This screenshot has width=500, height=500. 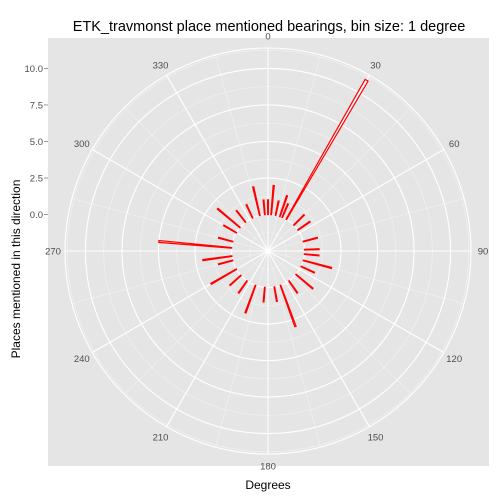 I want to click on grid-circle, so click(x=268, y=251).